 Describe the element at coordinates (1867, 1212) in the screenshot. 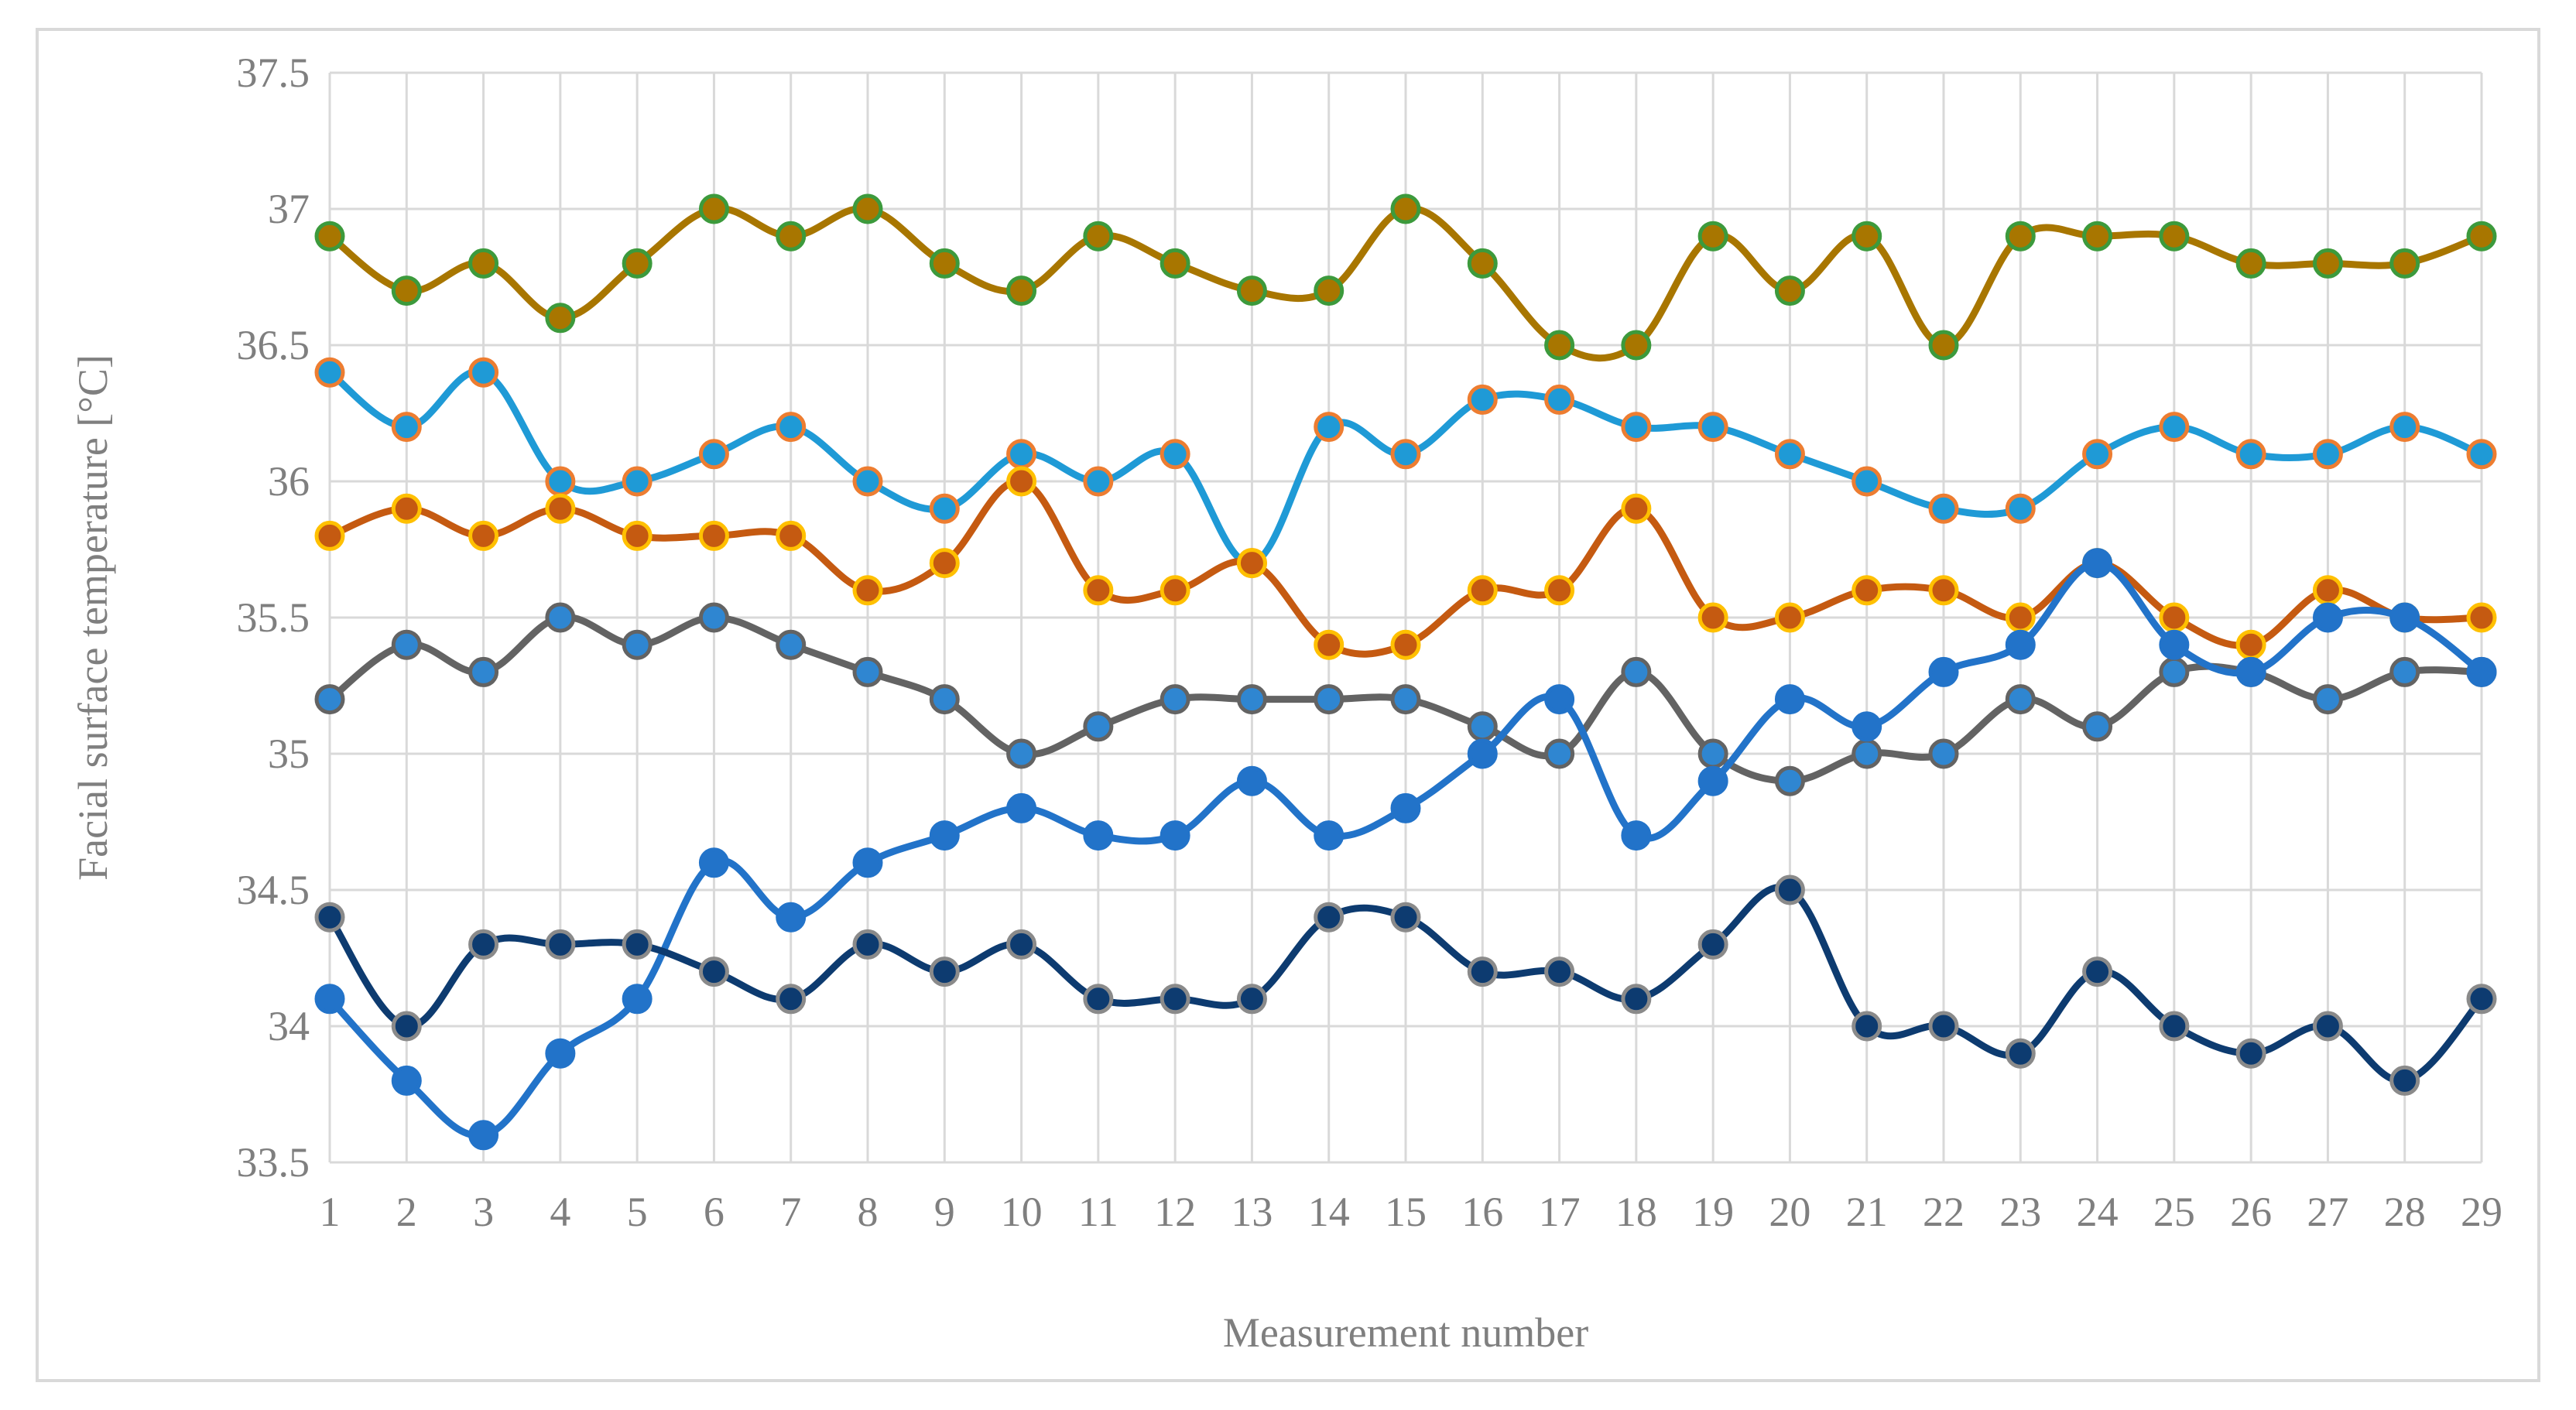

I see `x-tick-label: 21` at that location.